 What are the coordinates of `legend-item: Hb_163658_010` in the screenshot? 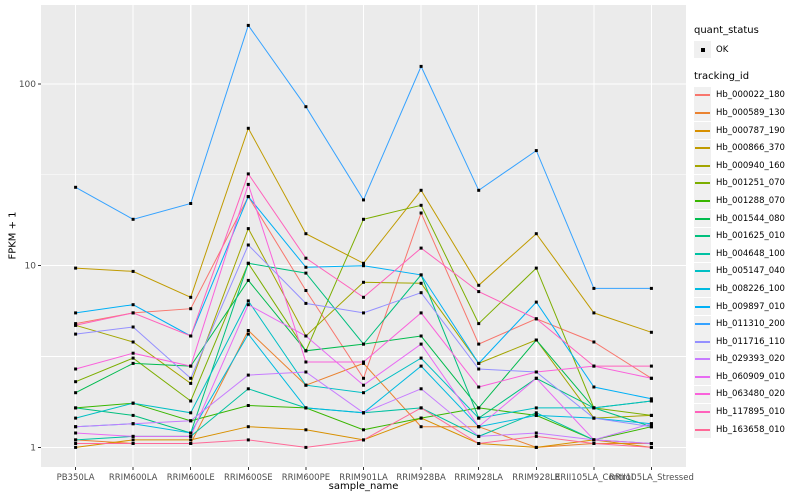 It's located at (747, 430).